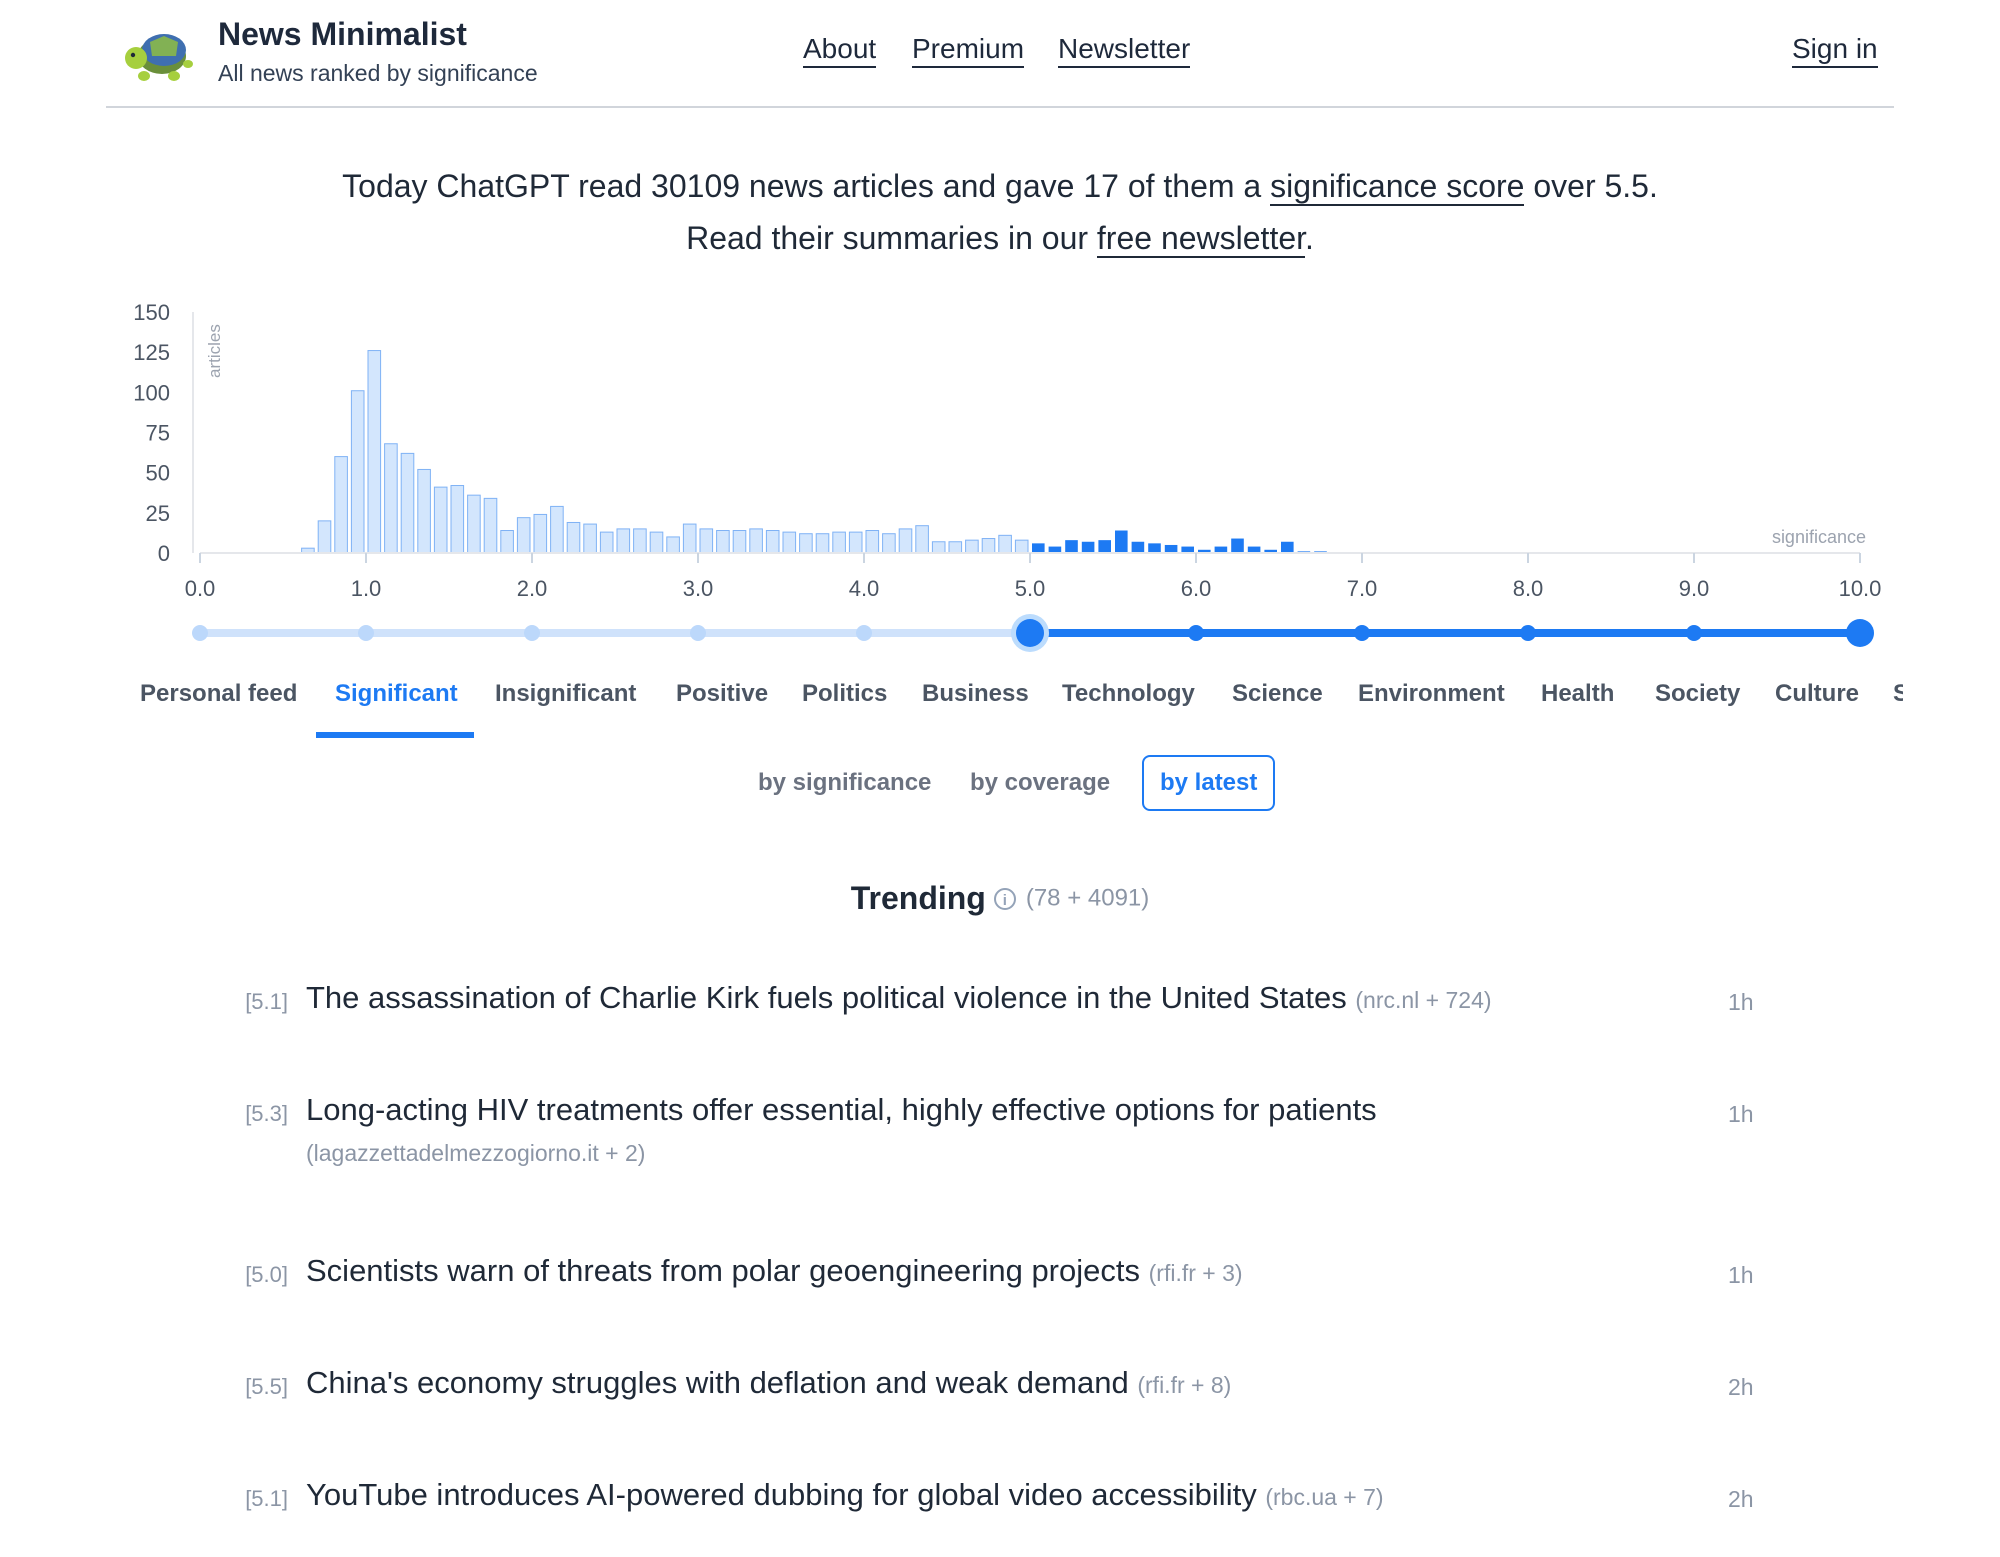  What do you see at coordinates (366, 588) in the screenshot?
I see `x-tick-label: 1.0` at bounding box center [366, 588].